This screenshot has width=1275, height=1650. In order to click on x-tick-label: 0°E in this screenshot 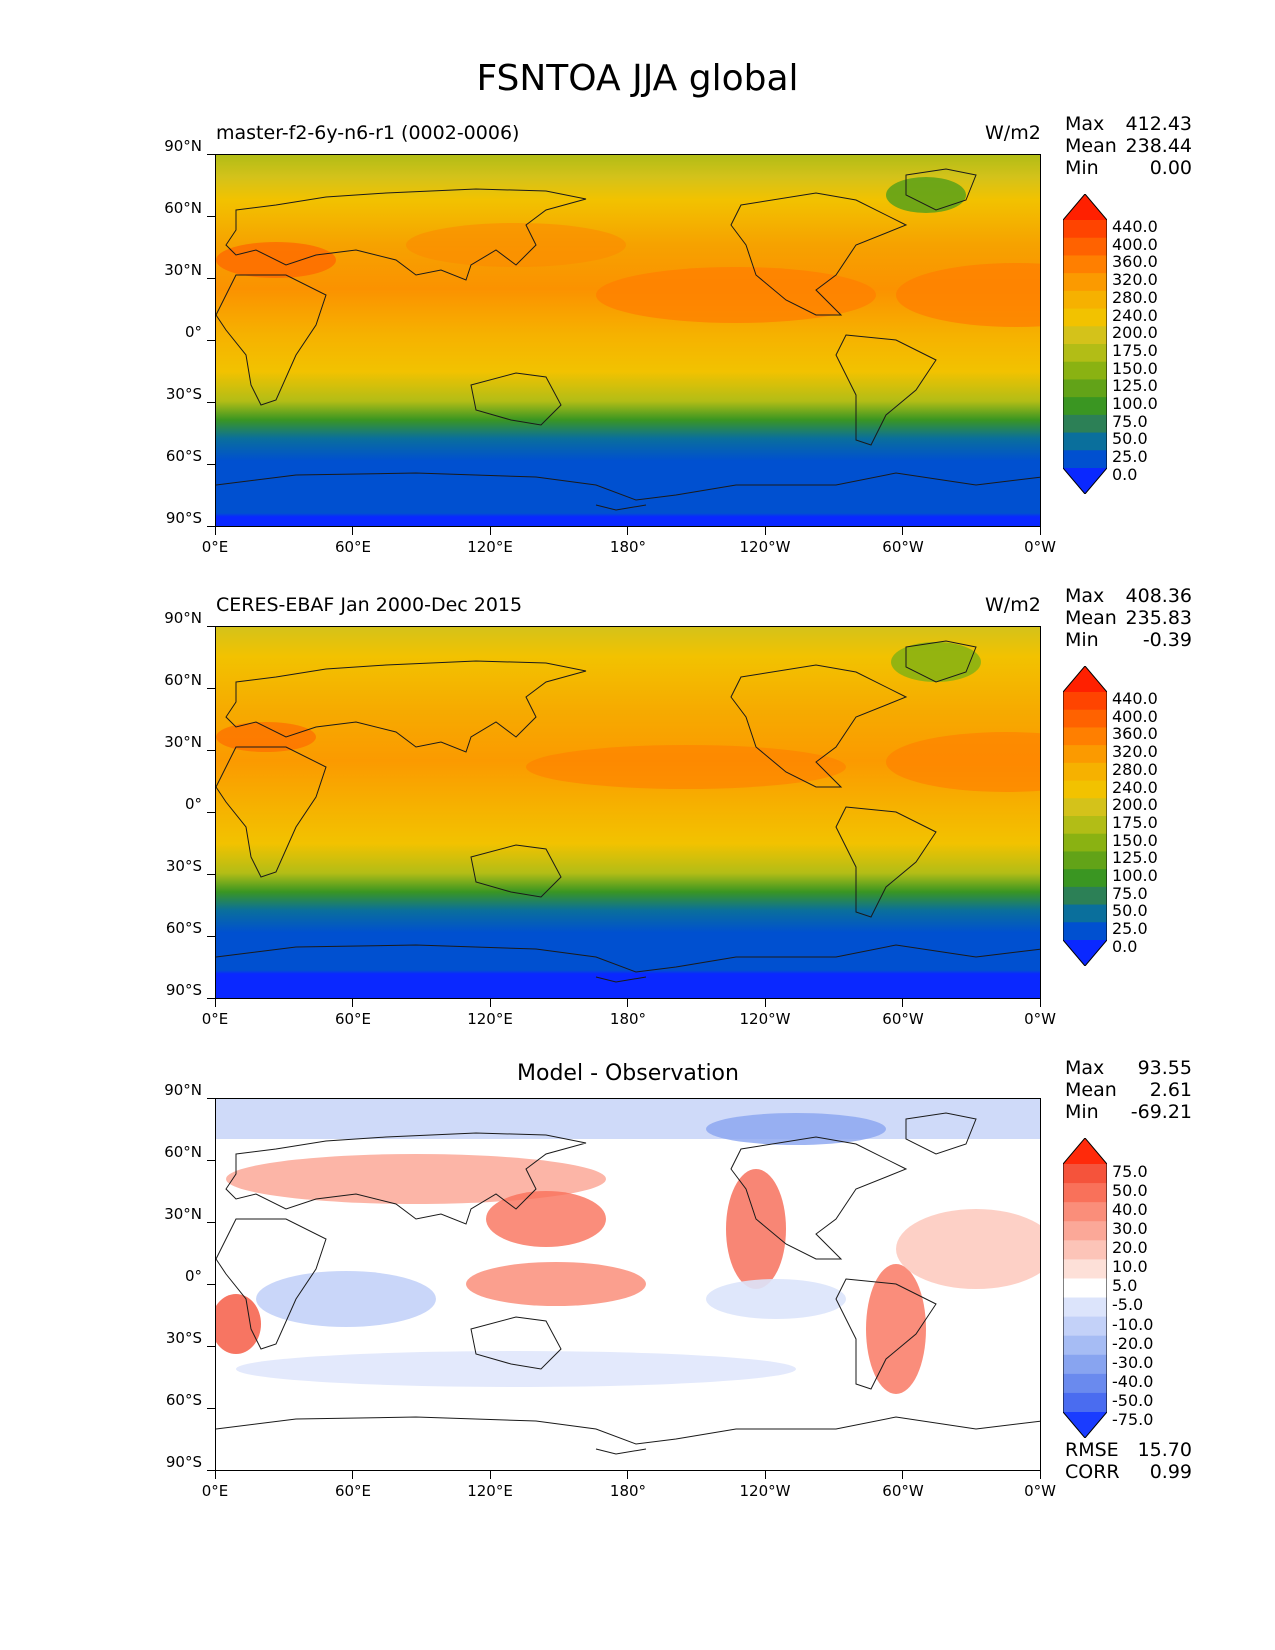, I will do `click(215, 1019)`.